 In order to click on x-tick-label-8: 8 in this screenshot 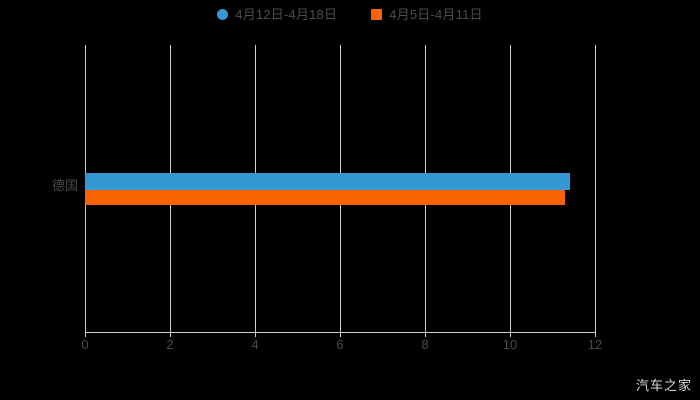, I will do `click(425, 344)`.